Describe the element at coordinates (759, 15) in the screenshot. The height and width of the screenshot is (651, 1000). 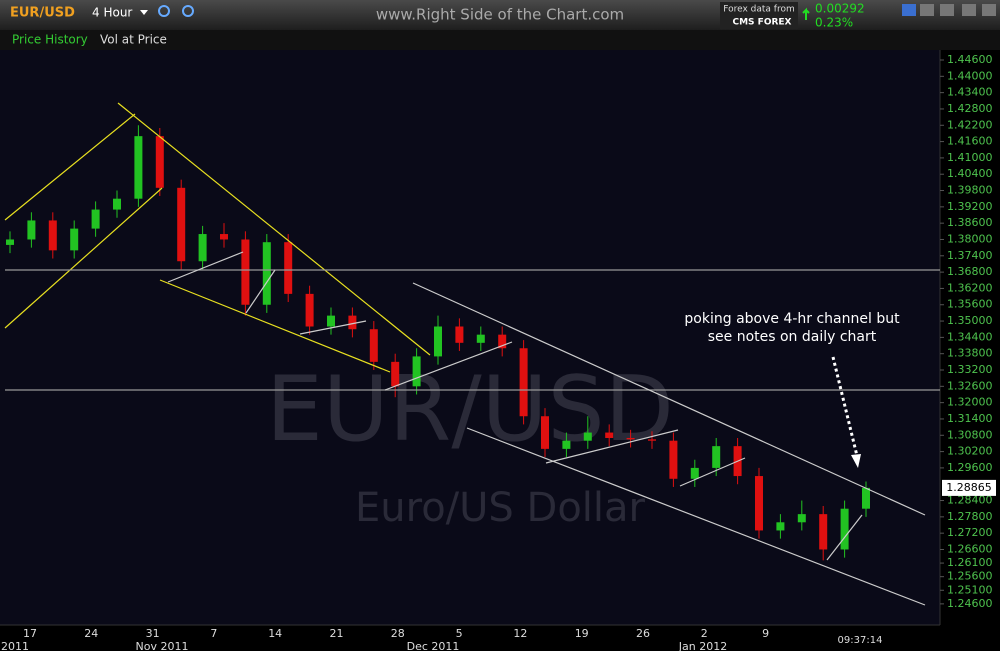
I see `provider-box` at that location.